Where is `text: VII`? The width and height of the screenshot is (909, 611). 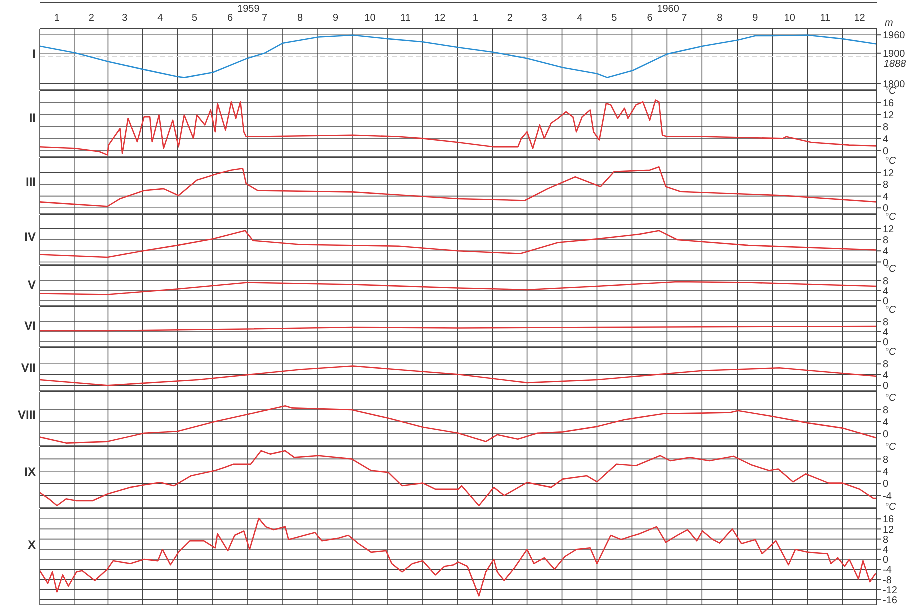
text: VII is located at coordinates (28, 367).